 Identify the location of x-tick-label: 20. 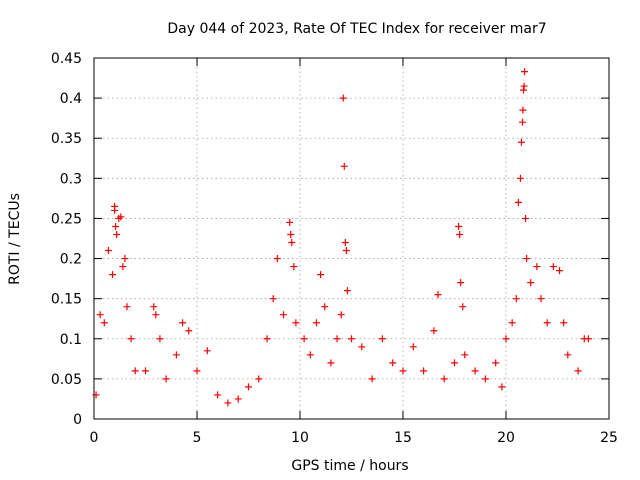
(506, 438).